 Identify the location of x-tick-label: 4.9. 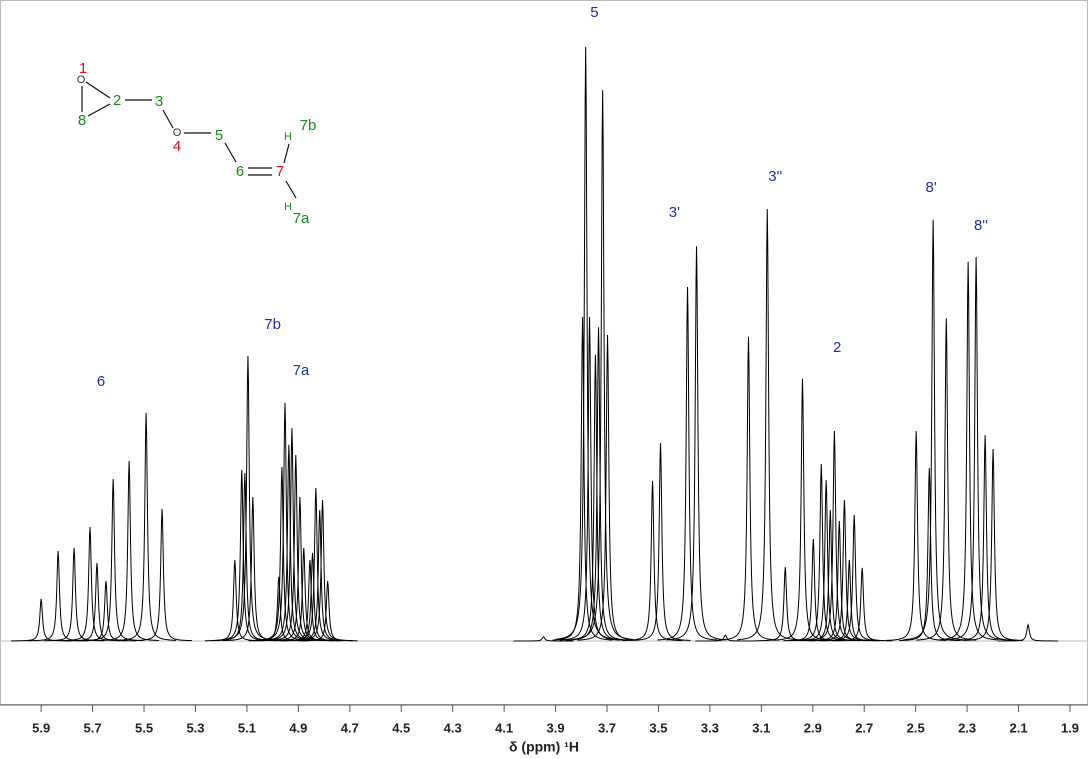
(298, 727).